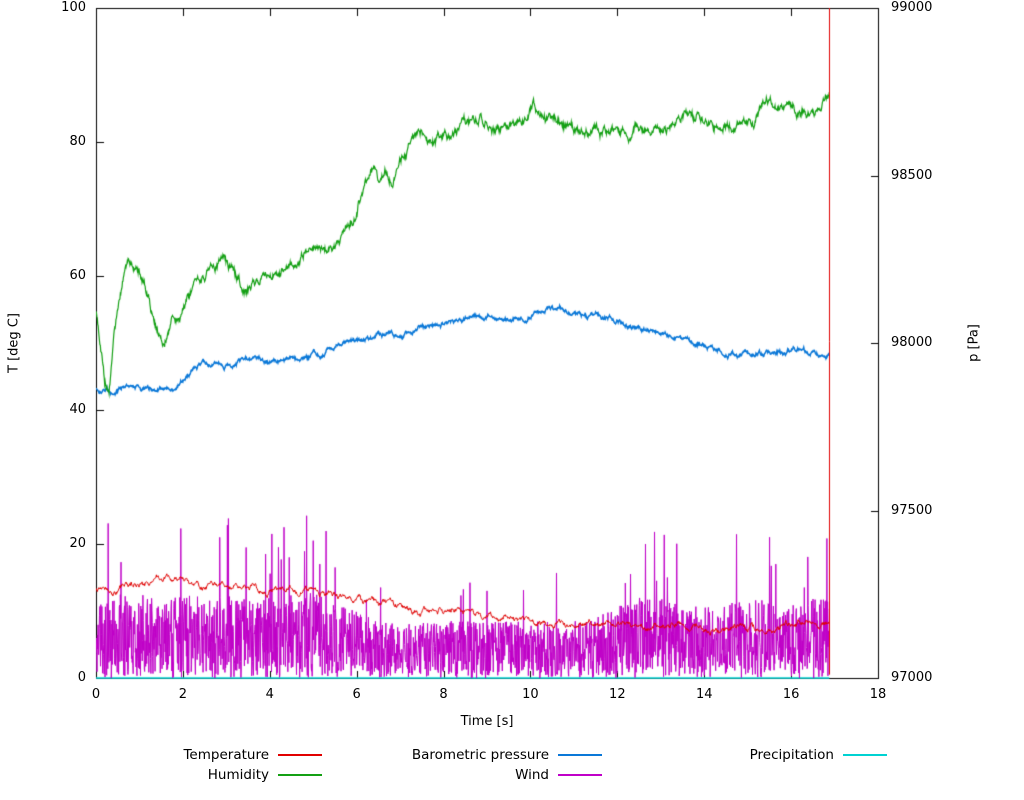 Image resolution: width=1024 pixels, height=800 pixels. I want to click on legend-item-humidity: Humidity, so click(186, 775).